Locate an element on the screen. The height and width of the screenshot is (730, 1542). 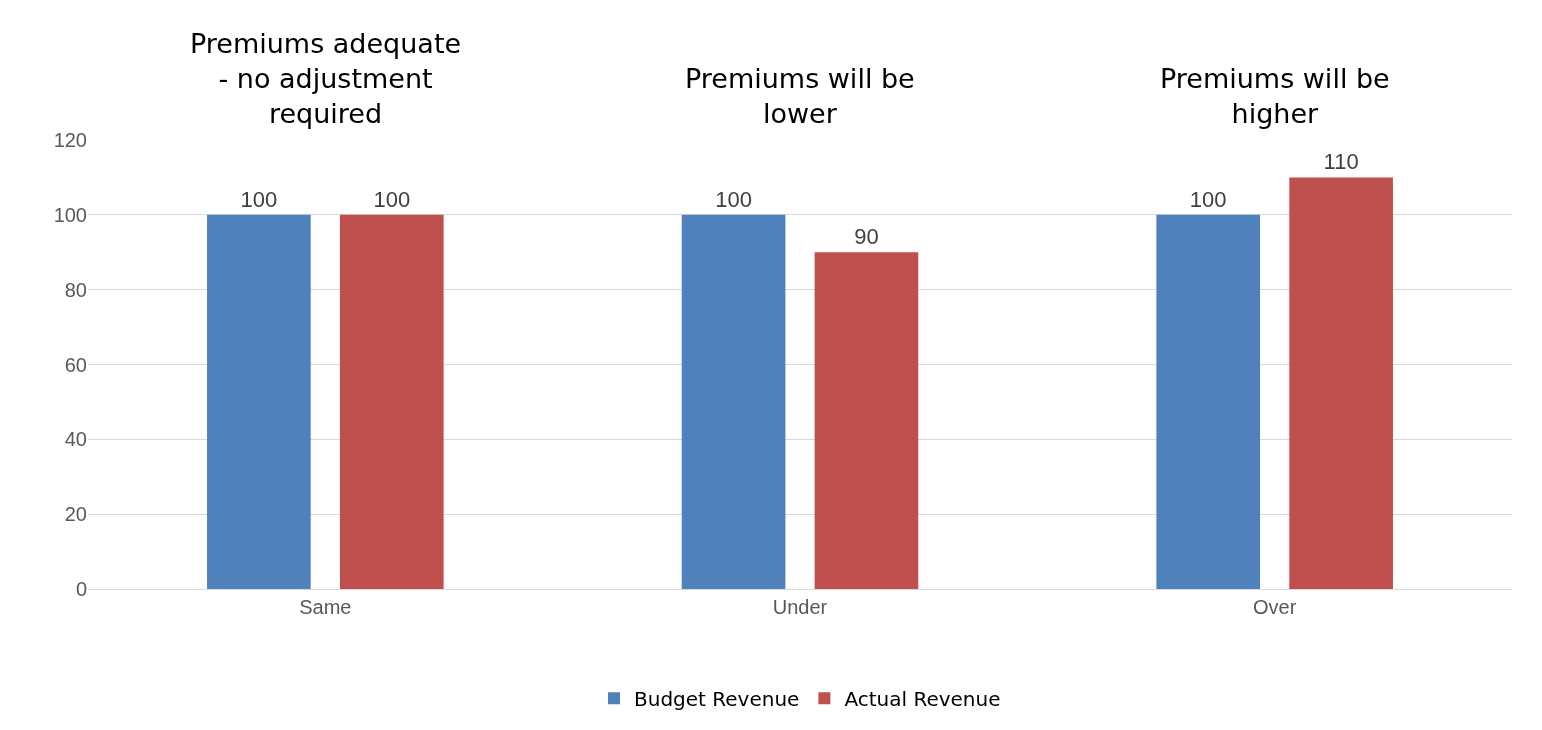
legend-label: Budget Revenue is located at coordinates (717, 699).